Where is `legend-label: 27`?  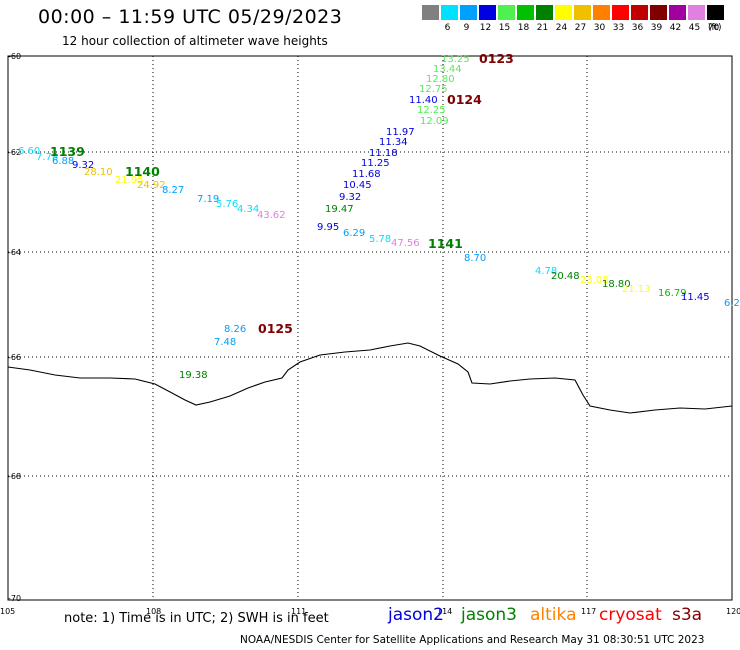 legend-label: 27 is located at coordinates (580, 28).